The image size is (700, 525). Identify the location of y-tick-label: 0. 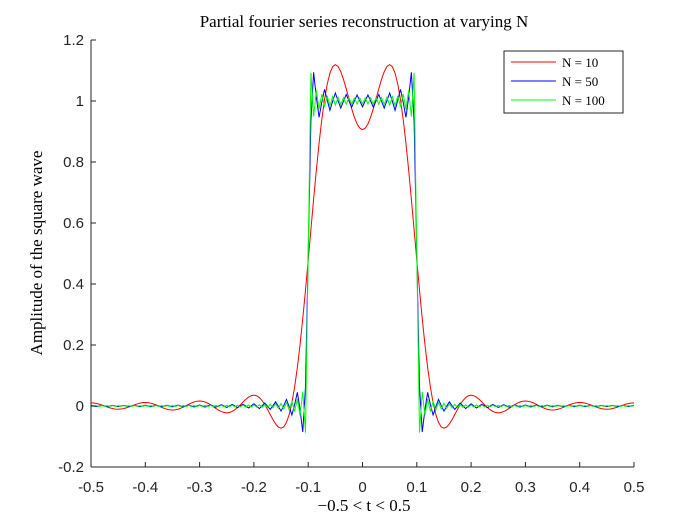
(80, 406).